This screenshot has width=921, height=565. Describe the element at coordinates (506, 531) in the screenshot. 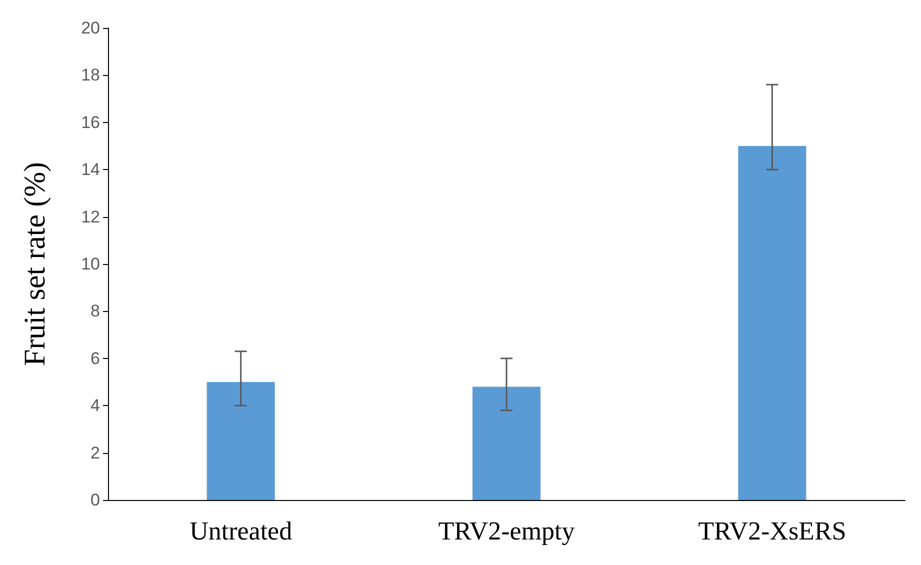

I see `x-tick-label: TRV2-empty` at that location.